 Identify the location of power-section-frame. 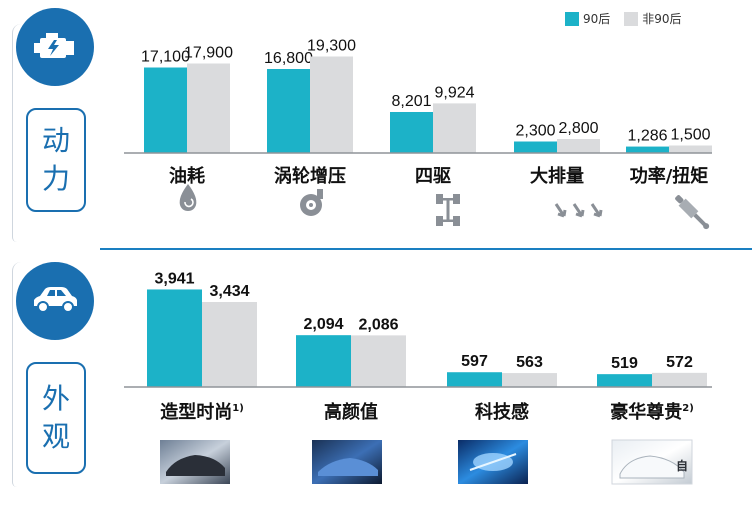
(16, 133).